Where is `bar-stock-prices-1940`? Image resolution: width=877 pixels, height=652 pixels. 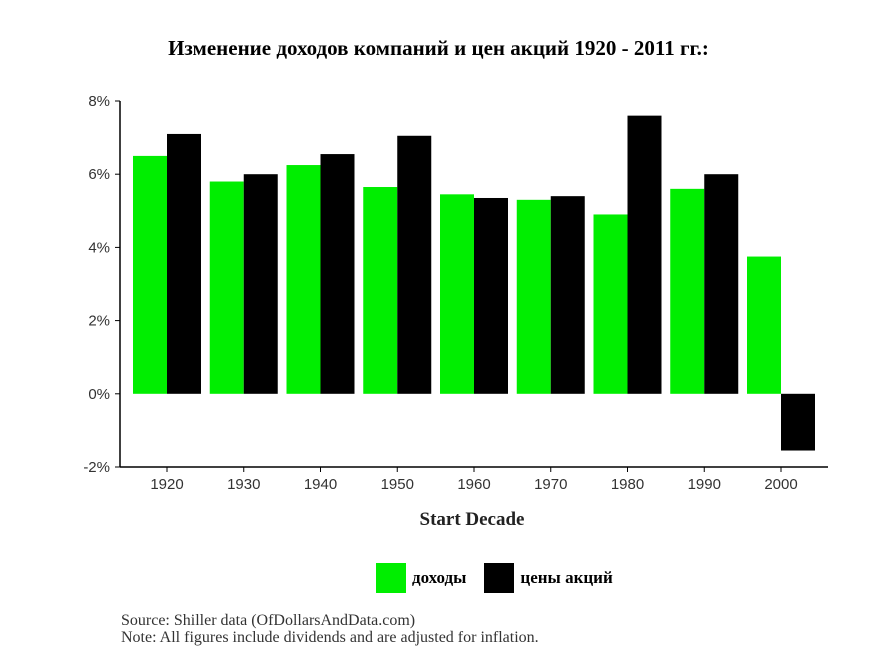 bar-stock-prices-1940 is located at coordinates (337, 274).